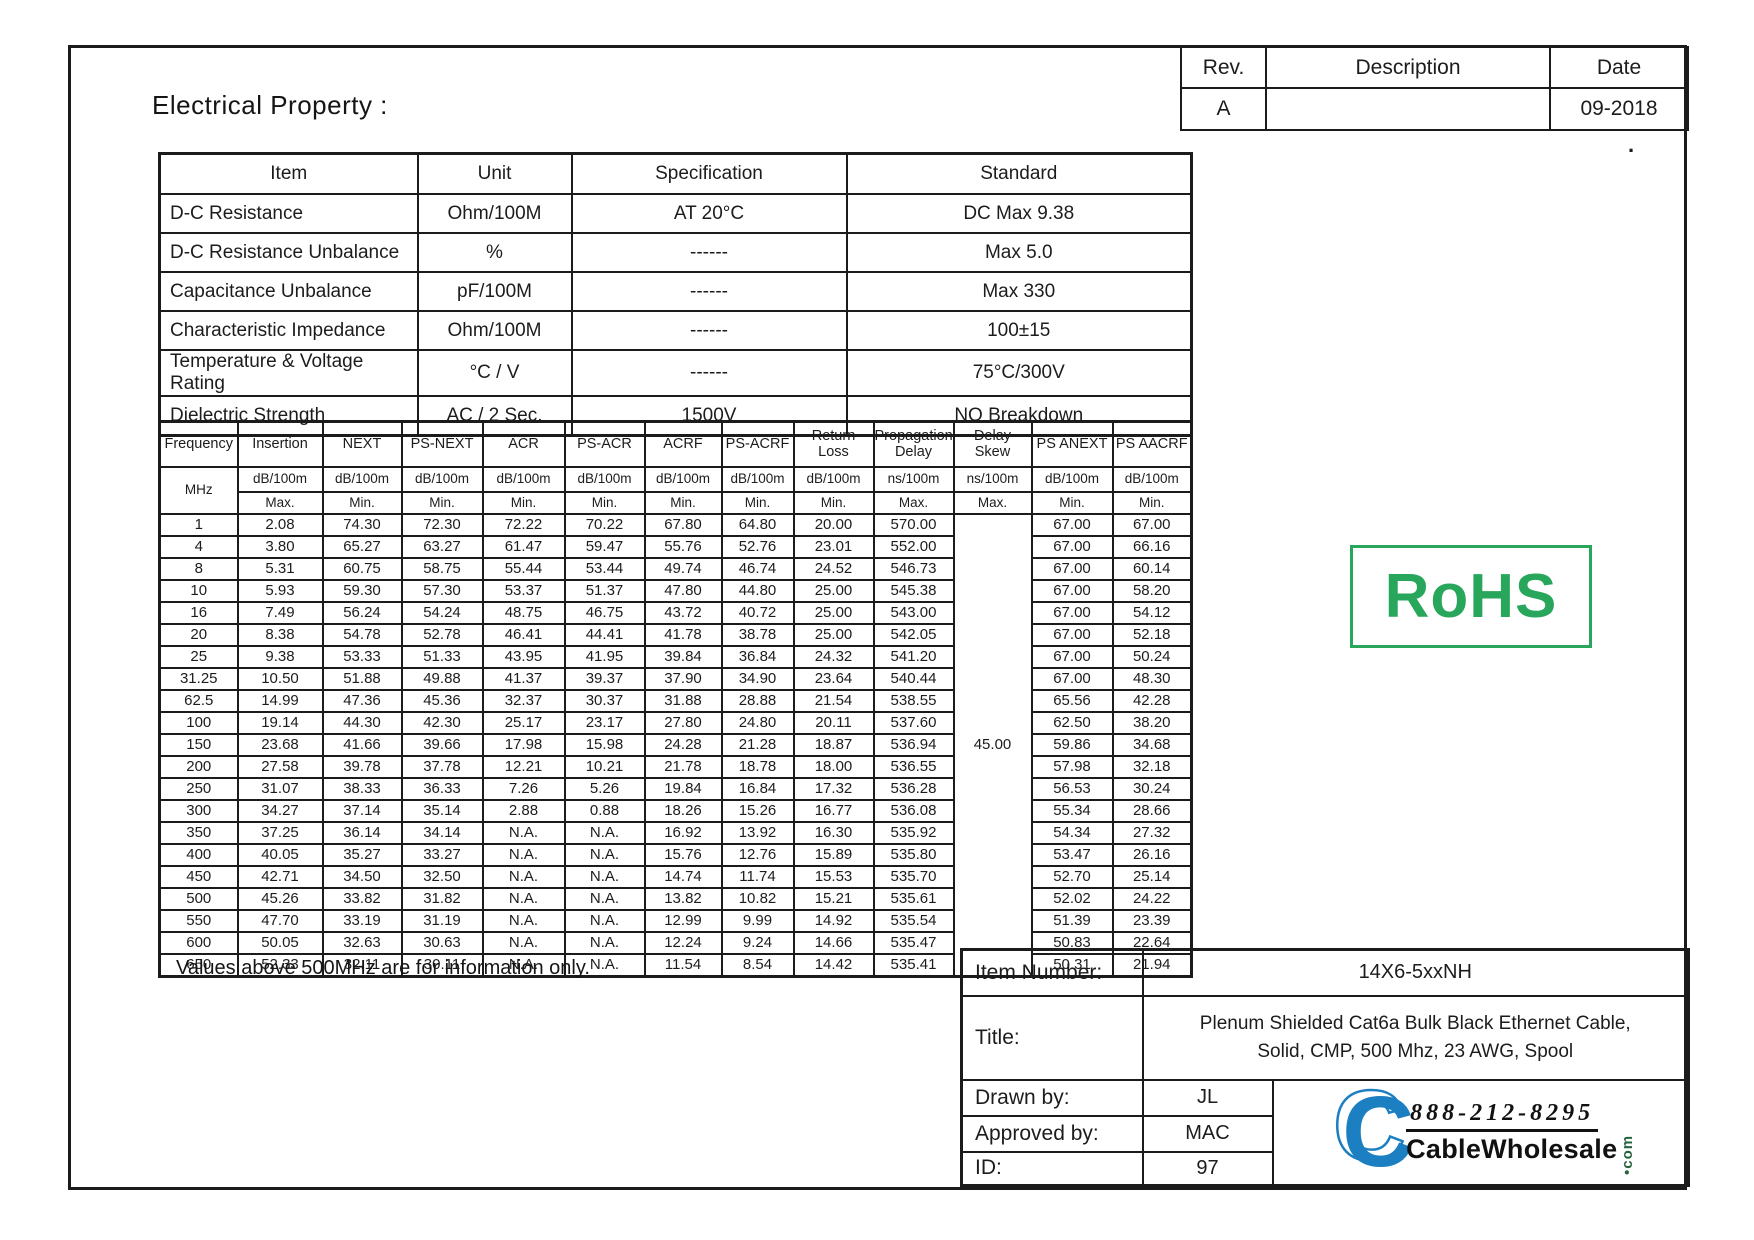 The image size is (1754, 1240). I want to click on freq-data-cell: 37.90, so click(683, 678).